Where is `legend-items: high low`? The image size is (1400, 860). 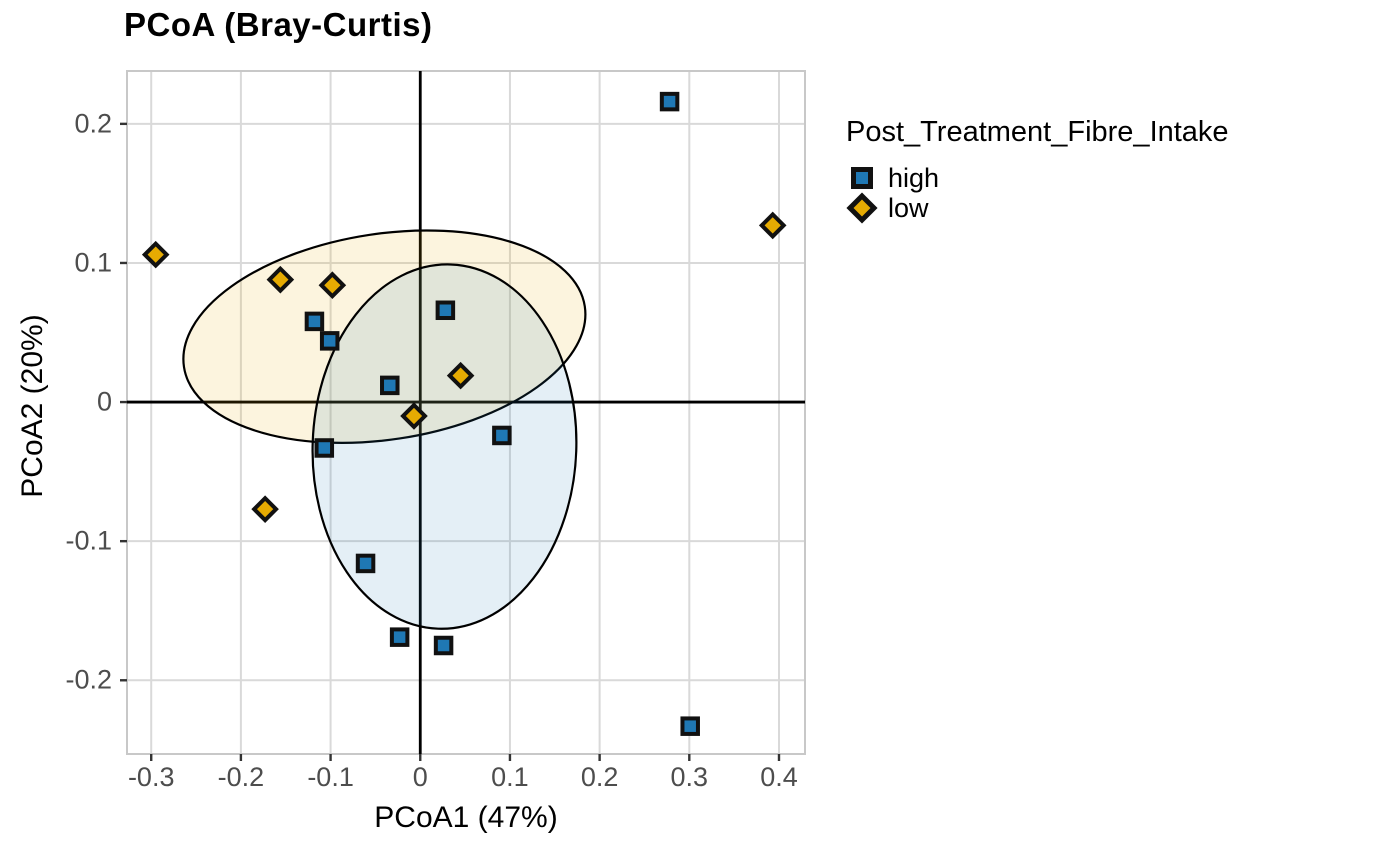 legend-items: high low is located at coordinates (1037, 193).